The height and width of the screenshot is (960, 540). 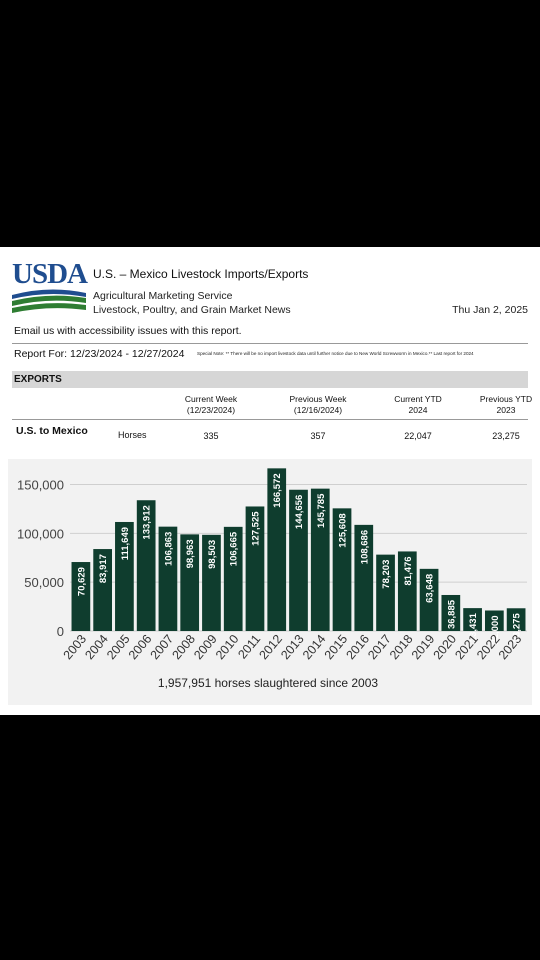 What do you see at coordinates (343, 530) in the screenshot?
I see `bar-value-label: 125,608` at bounding box center [343, 530].